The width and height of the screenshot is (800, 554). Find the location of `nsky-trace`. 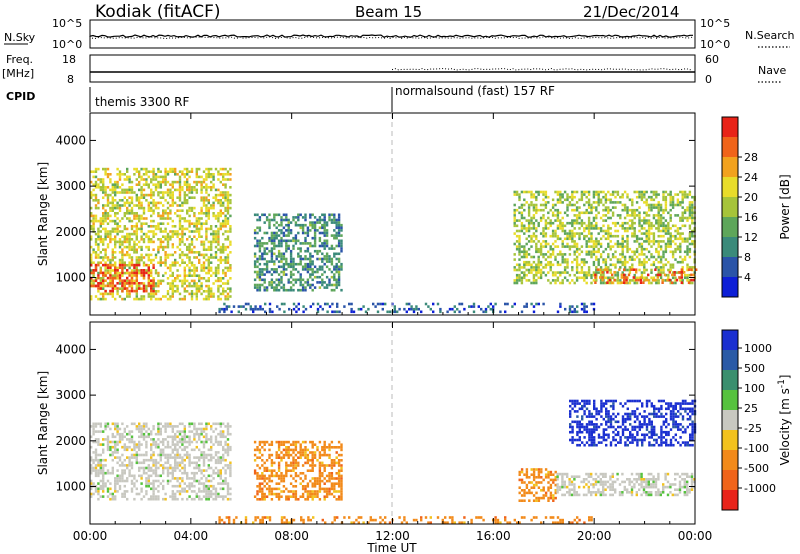

nsky-trace is located at coordinates (391, 37).